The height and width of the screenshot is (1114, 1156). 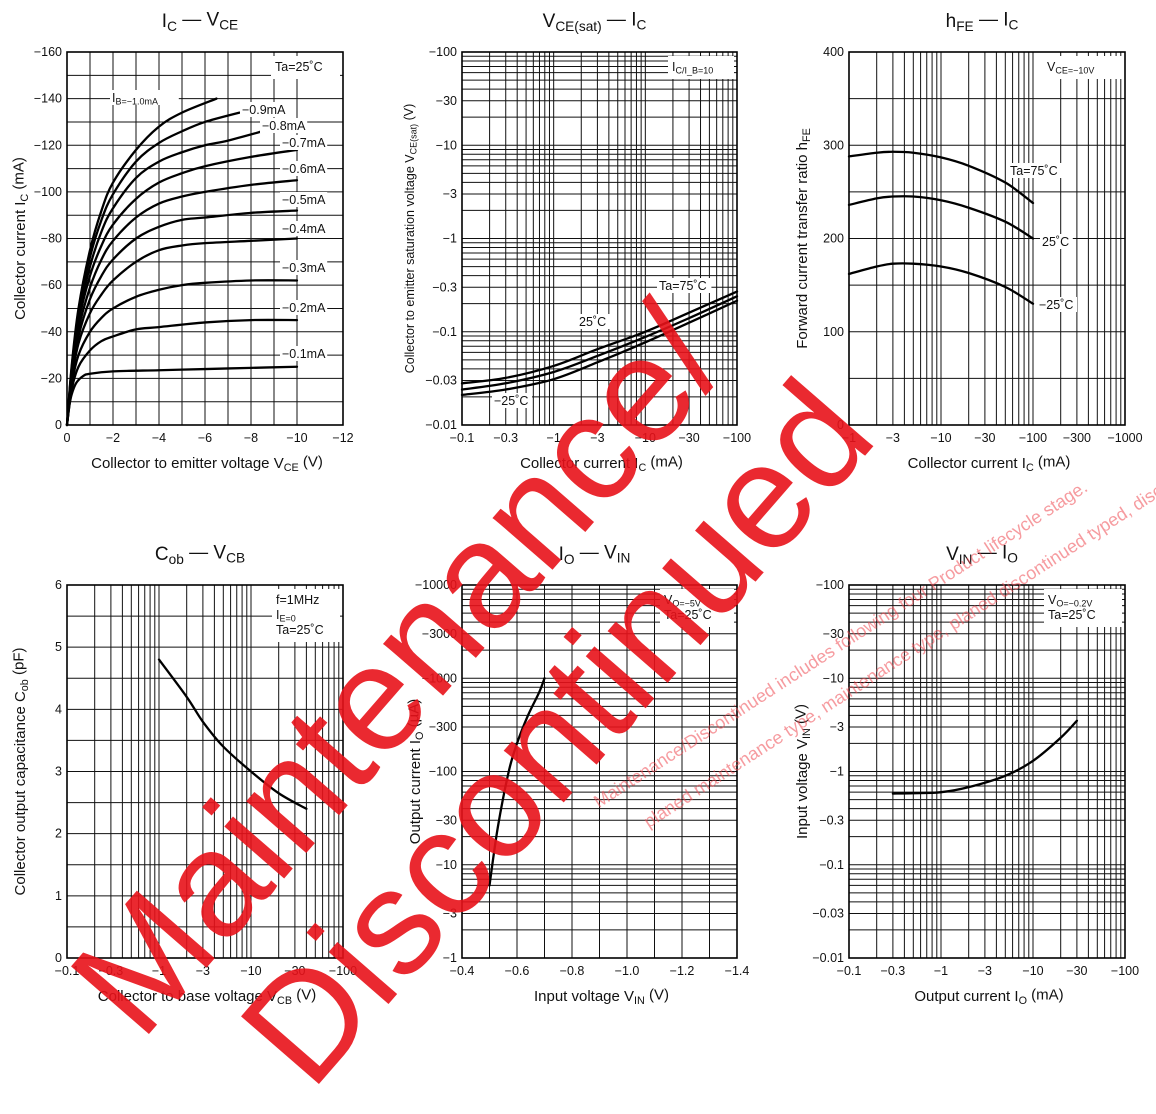 I want to click on y-axis-label: Collector output capacitance Cob​ (pF), so click(x=21, y=772).